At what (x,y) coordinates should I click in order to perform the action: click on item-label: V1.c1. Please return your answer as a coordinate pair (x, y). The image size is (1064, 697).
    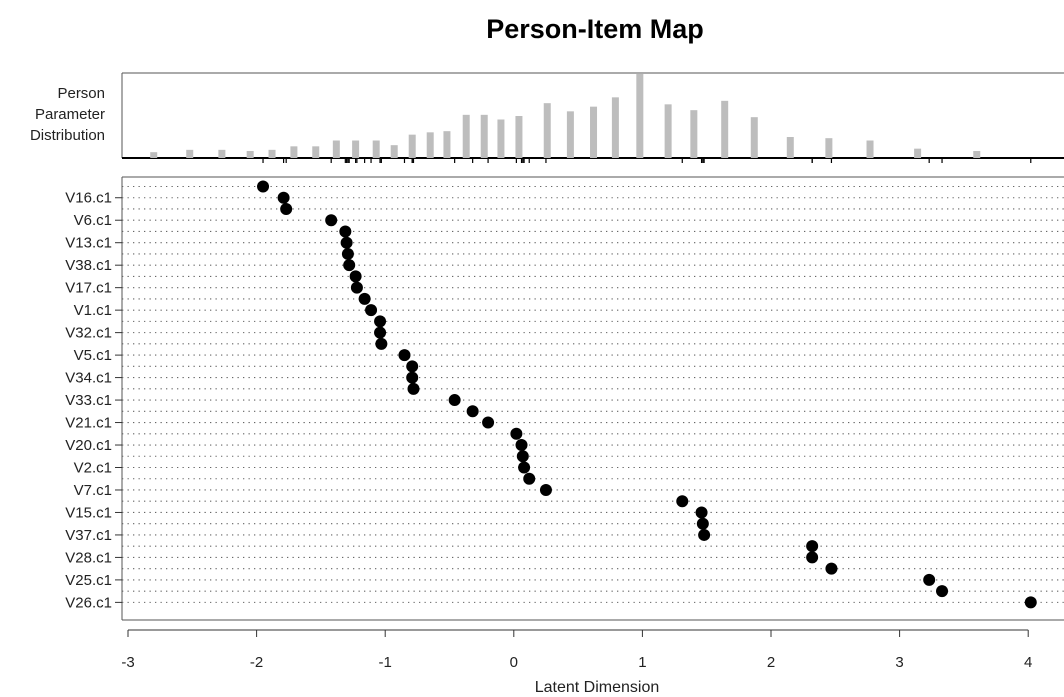
    Looking at the image, I should click on (93, 310).